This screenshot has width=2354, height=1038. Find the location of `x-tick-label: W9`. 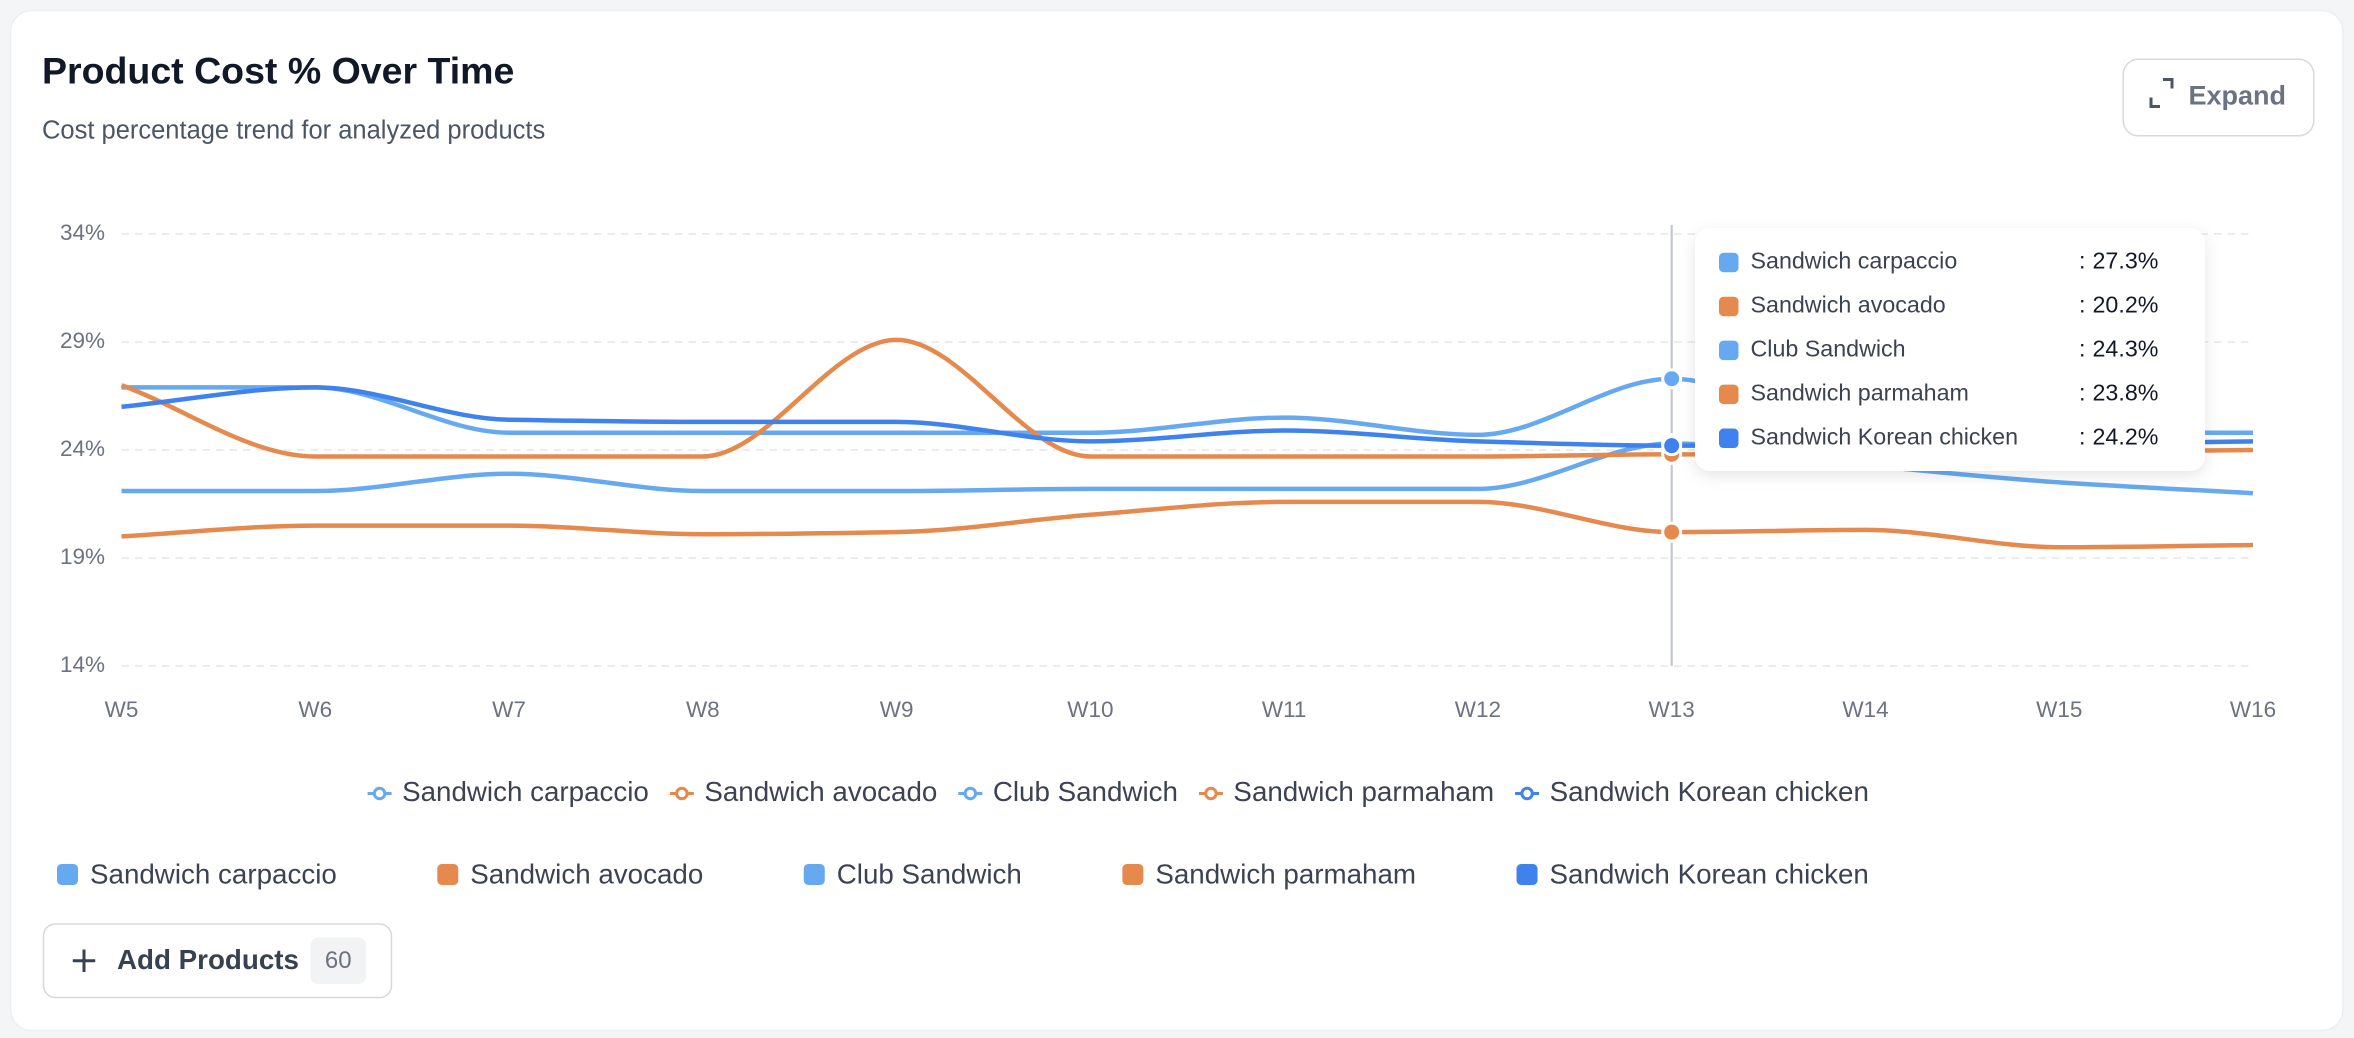

x-tick-label: W9 is located at coordinates (897, 709).